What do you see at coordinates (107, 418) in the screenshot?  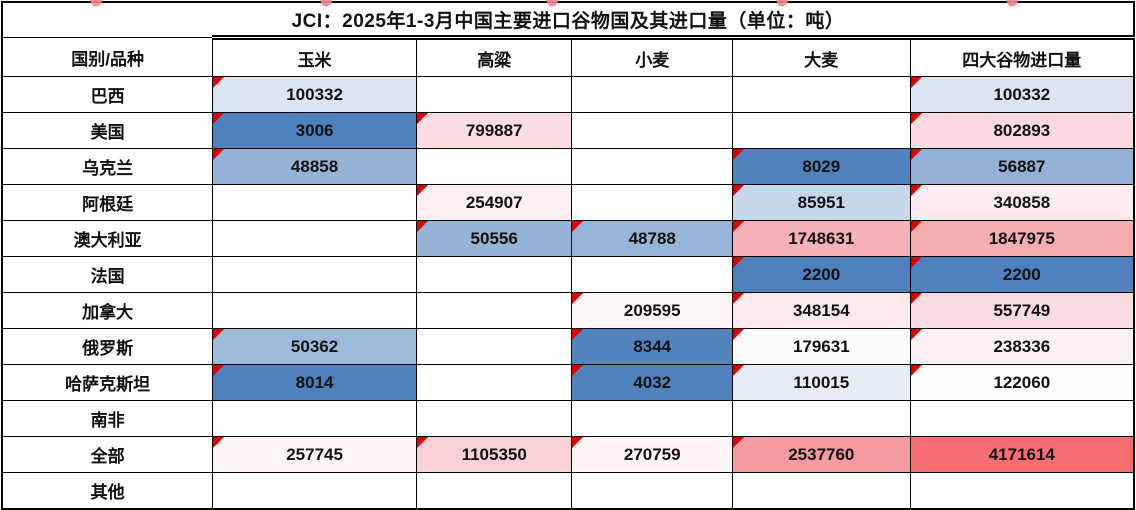 I see `row-label: 南非` at bounding box center [107, 418].